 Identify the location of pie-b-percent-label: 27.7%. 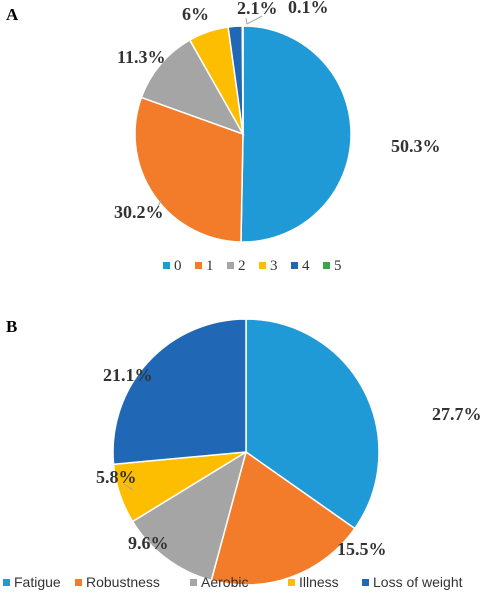
(457, 414).